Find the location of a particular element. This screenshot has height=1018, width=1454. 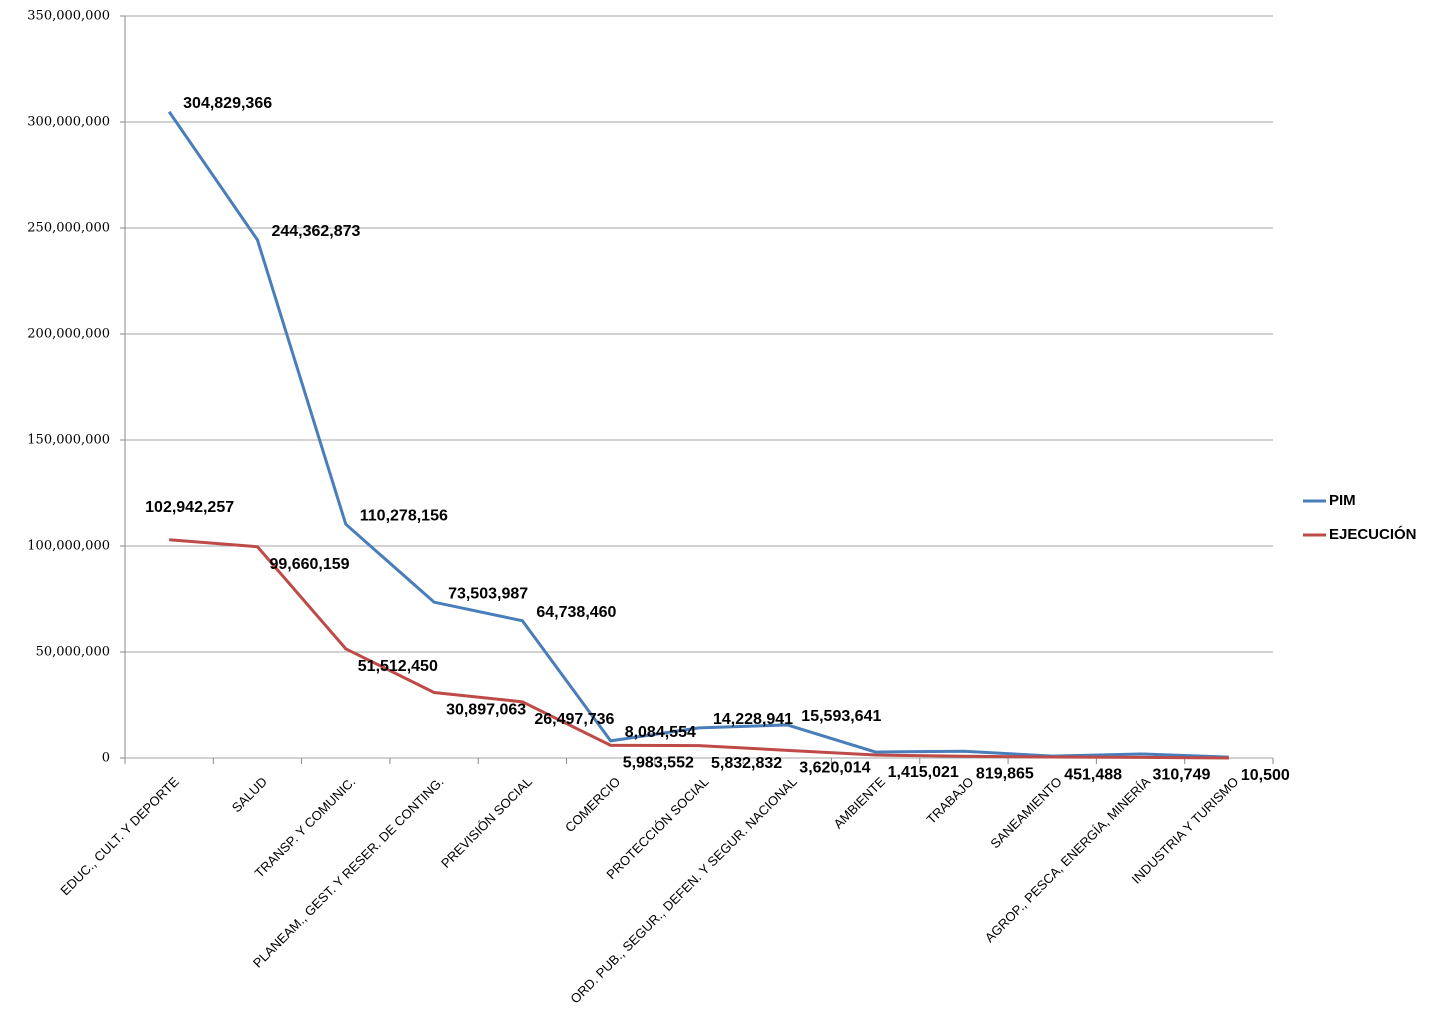

data-label: 8,084,554 is located at coordinates (660, 732).